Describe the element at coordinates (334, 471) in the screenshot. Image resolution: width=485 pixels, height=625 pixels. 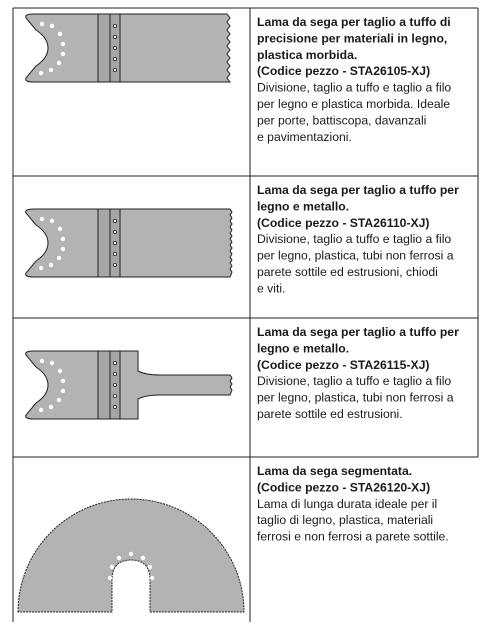
I see `item-title: Lama da sega segmentata.` at that location.